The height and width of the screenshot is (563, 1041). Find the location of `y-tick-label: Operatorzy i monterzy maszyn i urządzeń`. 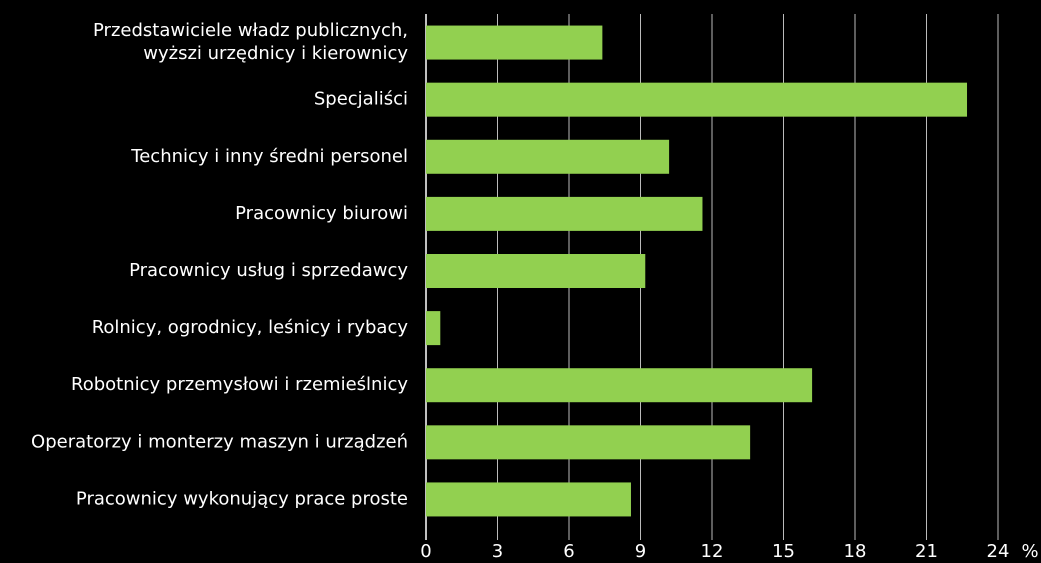

y-tick-label: Operatorzy i monterzy maszyn i urządzeń is located at coordinates (219, 441).